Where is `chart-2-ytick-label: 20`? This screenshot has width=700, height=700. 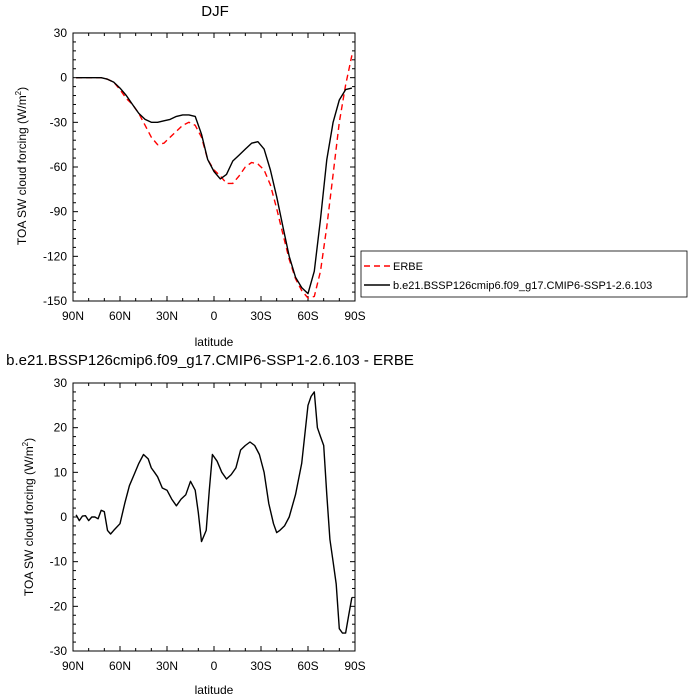 chart-2-ytick-label: 20 is located at coordinates (61, 428).